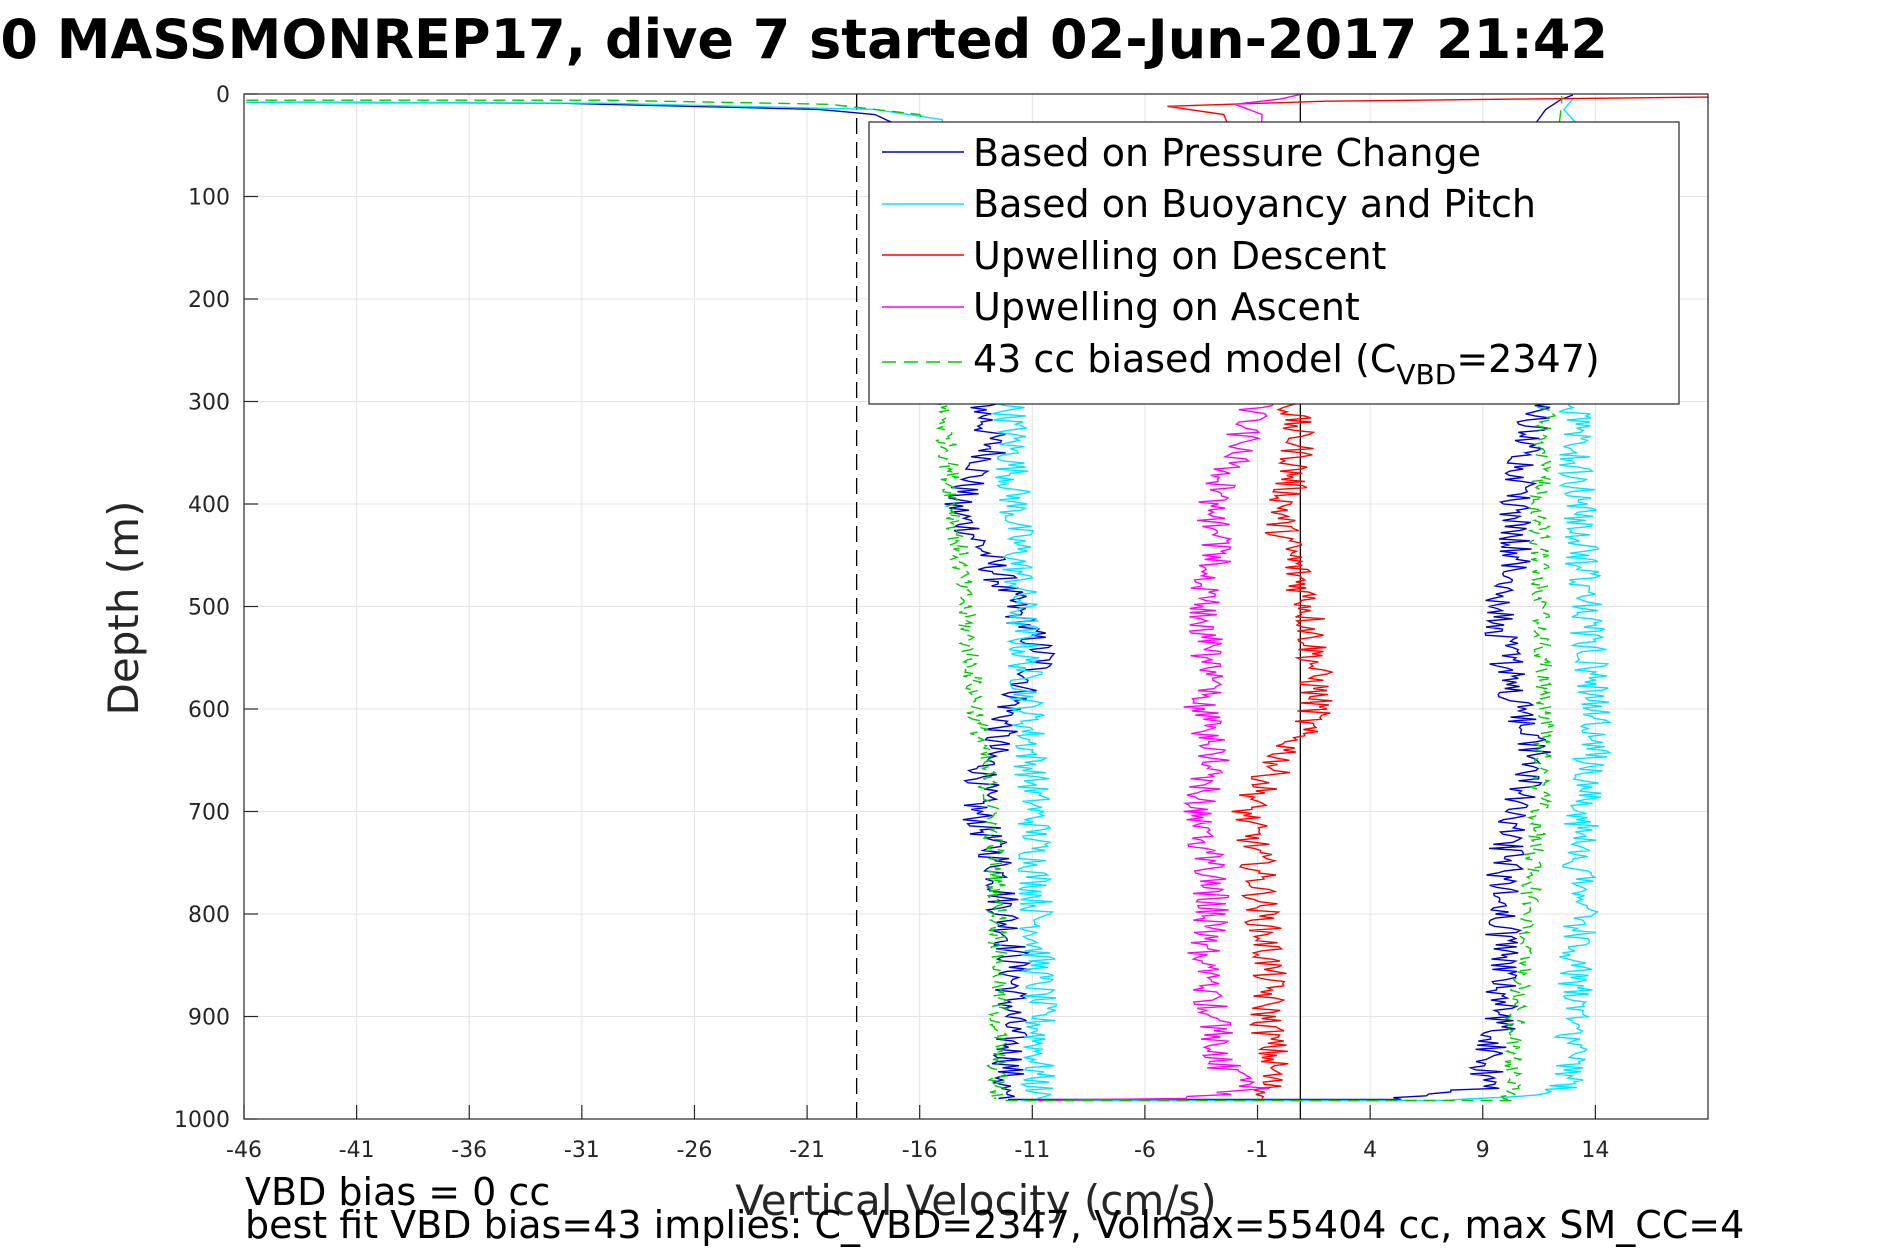 The width and height of the screenshot is (1890, 1260). What do you see at coordinates (1254, 204) in the screenshot?
I see `legend-label-buoyancy: Based on Buoyancy and Pitch` at bounding box center [1254, 204].